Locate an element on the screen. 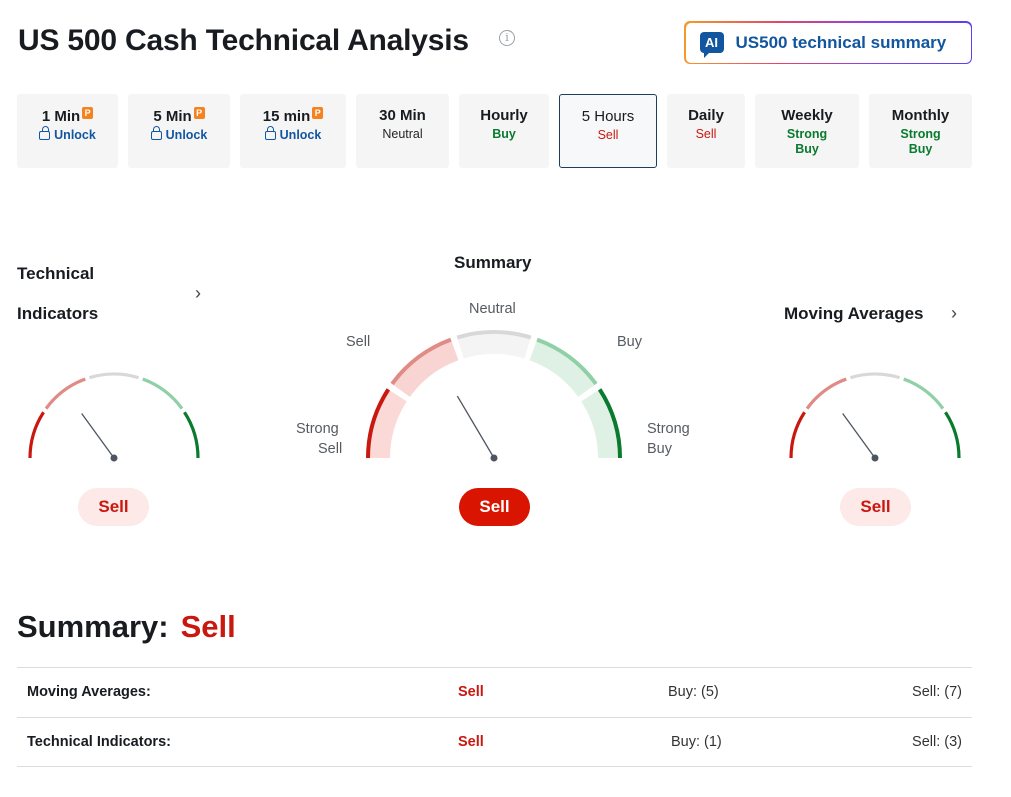 The height and width of the screenshot is (797, 1011). gauge-label-neutral: Neutral is located at coordinates (492, 309).